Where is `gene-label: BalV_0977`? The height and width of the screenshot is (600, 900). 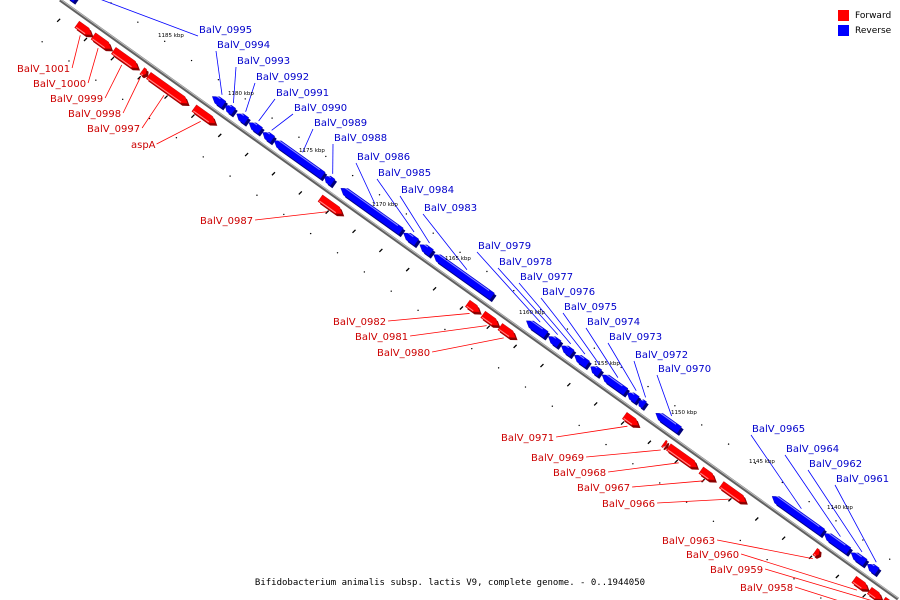
gene-label: BalV_0977 is located at coordinates (546, 277).